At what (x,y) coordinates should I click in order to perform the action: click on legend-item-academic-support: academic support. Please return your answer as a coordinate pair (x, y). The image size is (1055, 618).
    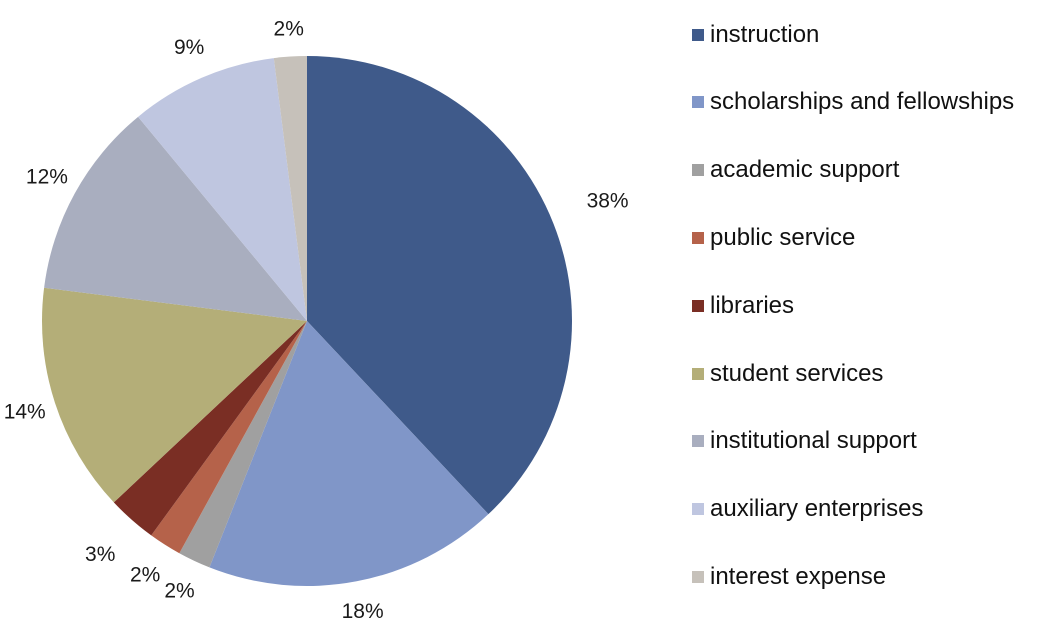
    Looking at the image, I should click on (795, 170).